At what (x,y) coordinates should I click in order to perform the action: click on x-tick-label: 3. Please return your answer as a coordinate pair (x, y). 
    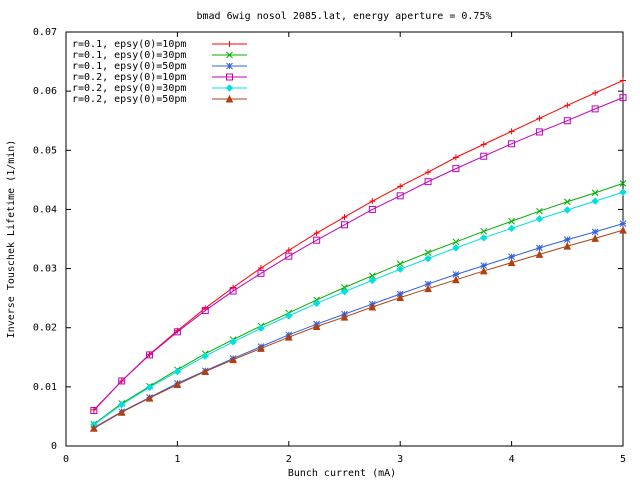
    Looking at the image, I should click on (400, 459).